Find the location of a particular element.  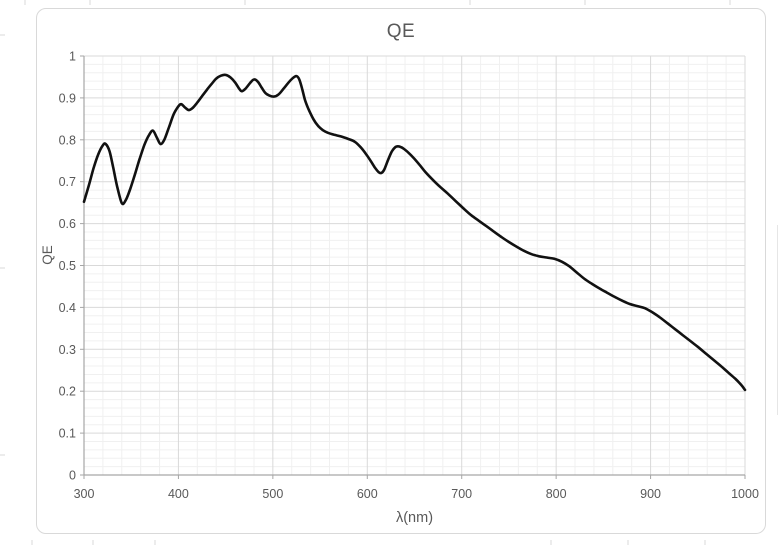

x-tick-label: 400 is located at coordinates (178, 494).